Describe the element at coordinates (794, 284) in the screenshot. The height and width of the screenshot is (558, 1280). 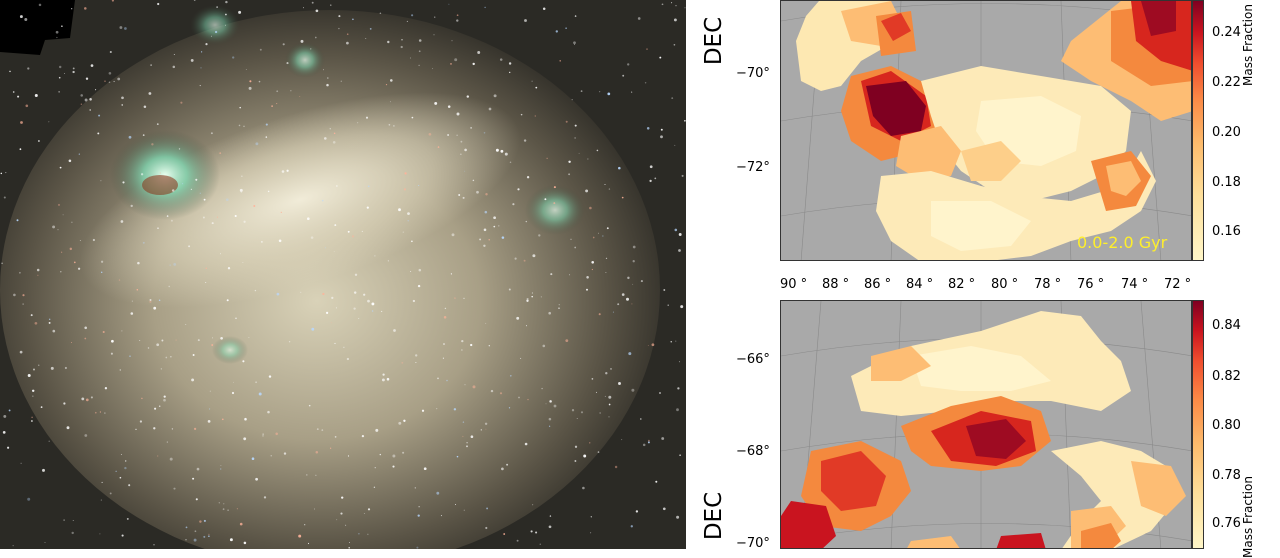
I see `ra-tick: 90 °` at that location.